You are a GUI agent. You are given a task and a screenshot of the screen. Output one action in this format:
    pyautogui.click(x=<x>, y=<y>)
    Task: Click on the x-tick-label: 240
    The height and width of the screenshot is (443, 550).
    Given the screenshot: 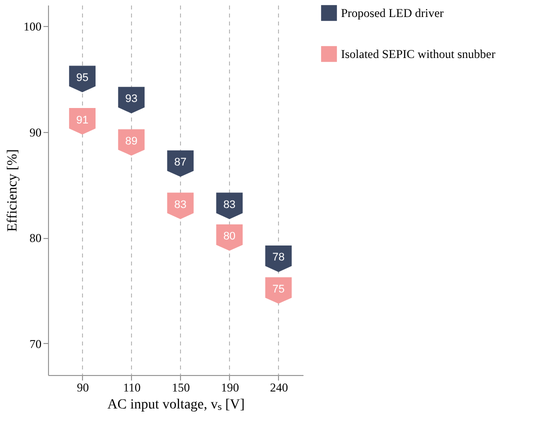 What is the action you would take?
    pyautogui.click(x=279, y=387)
    